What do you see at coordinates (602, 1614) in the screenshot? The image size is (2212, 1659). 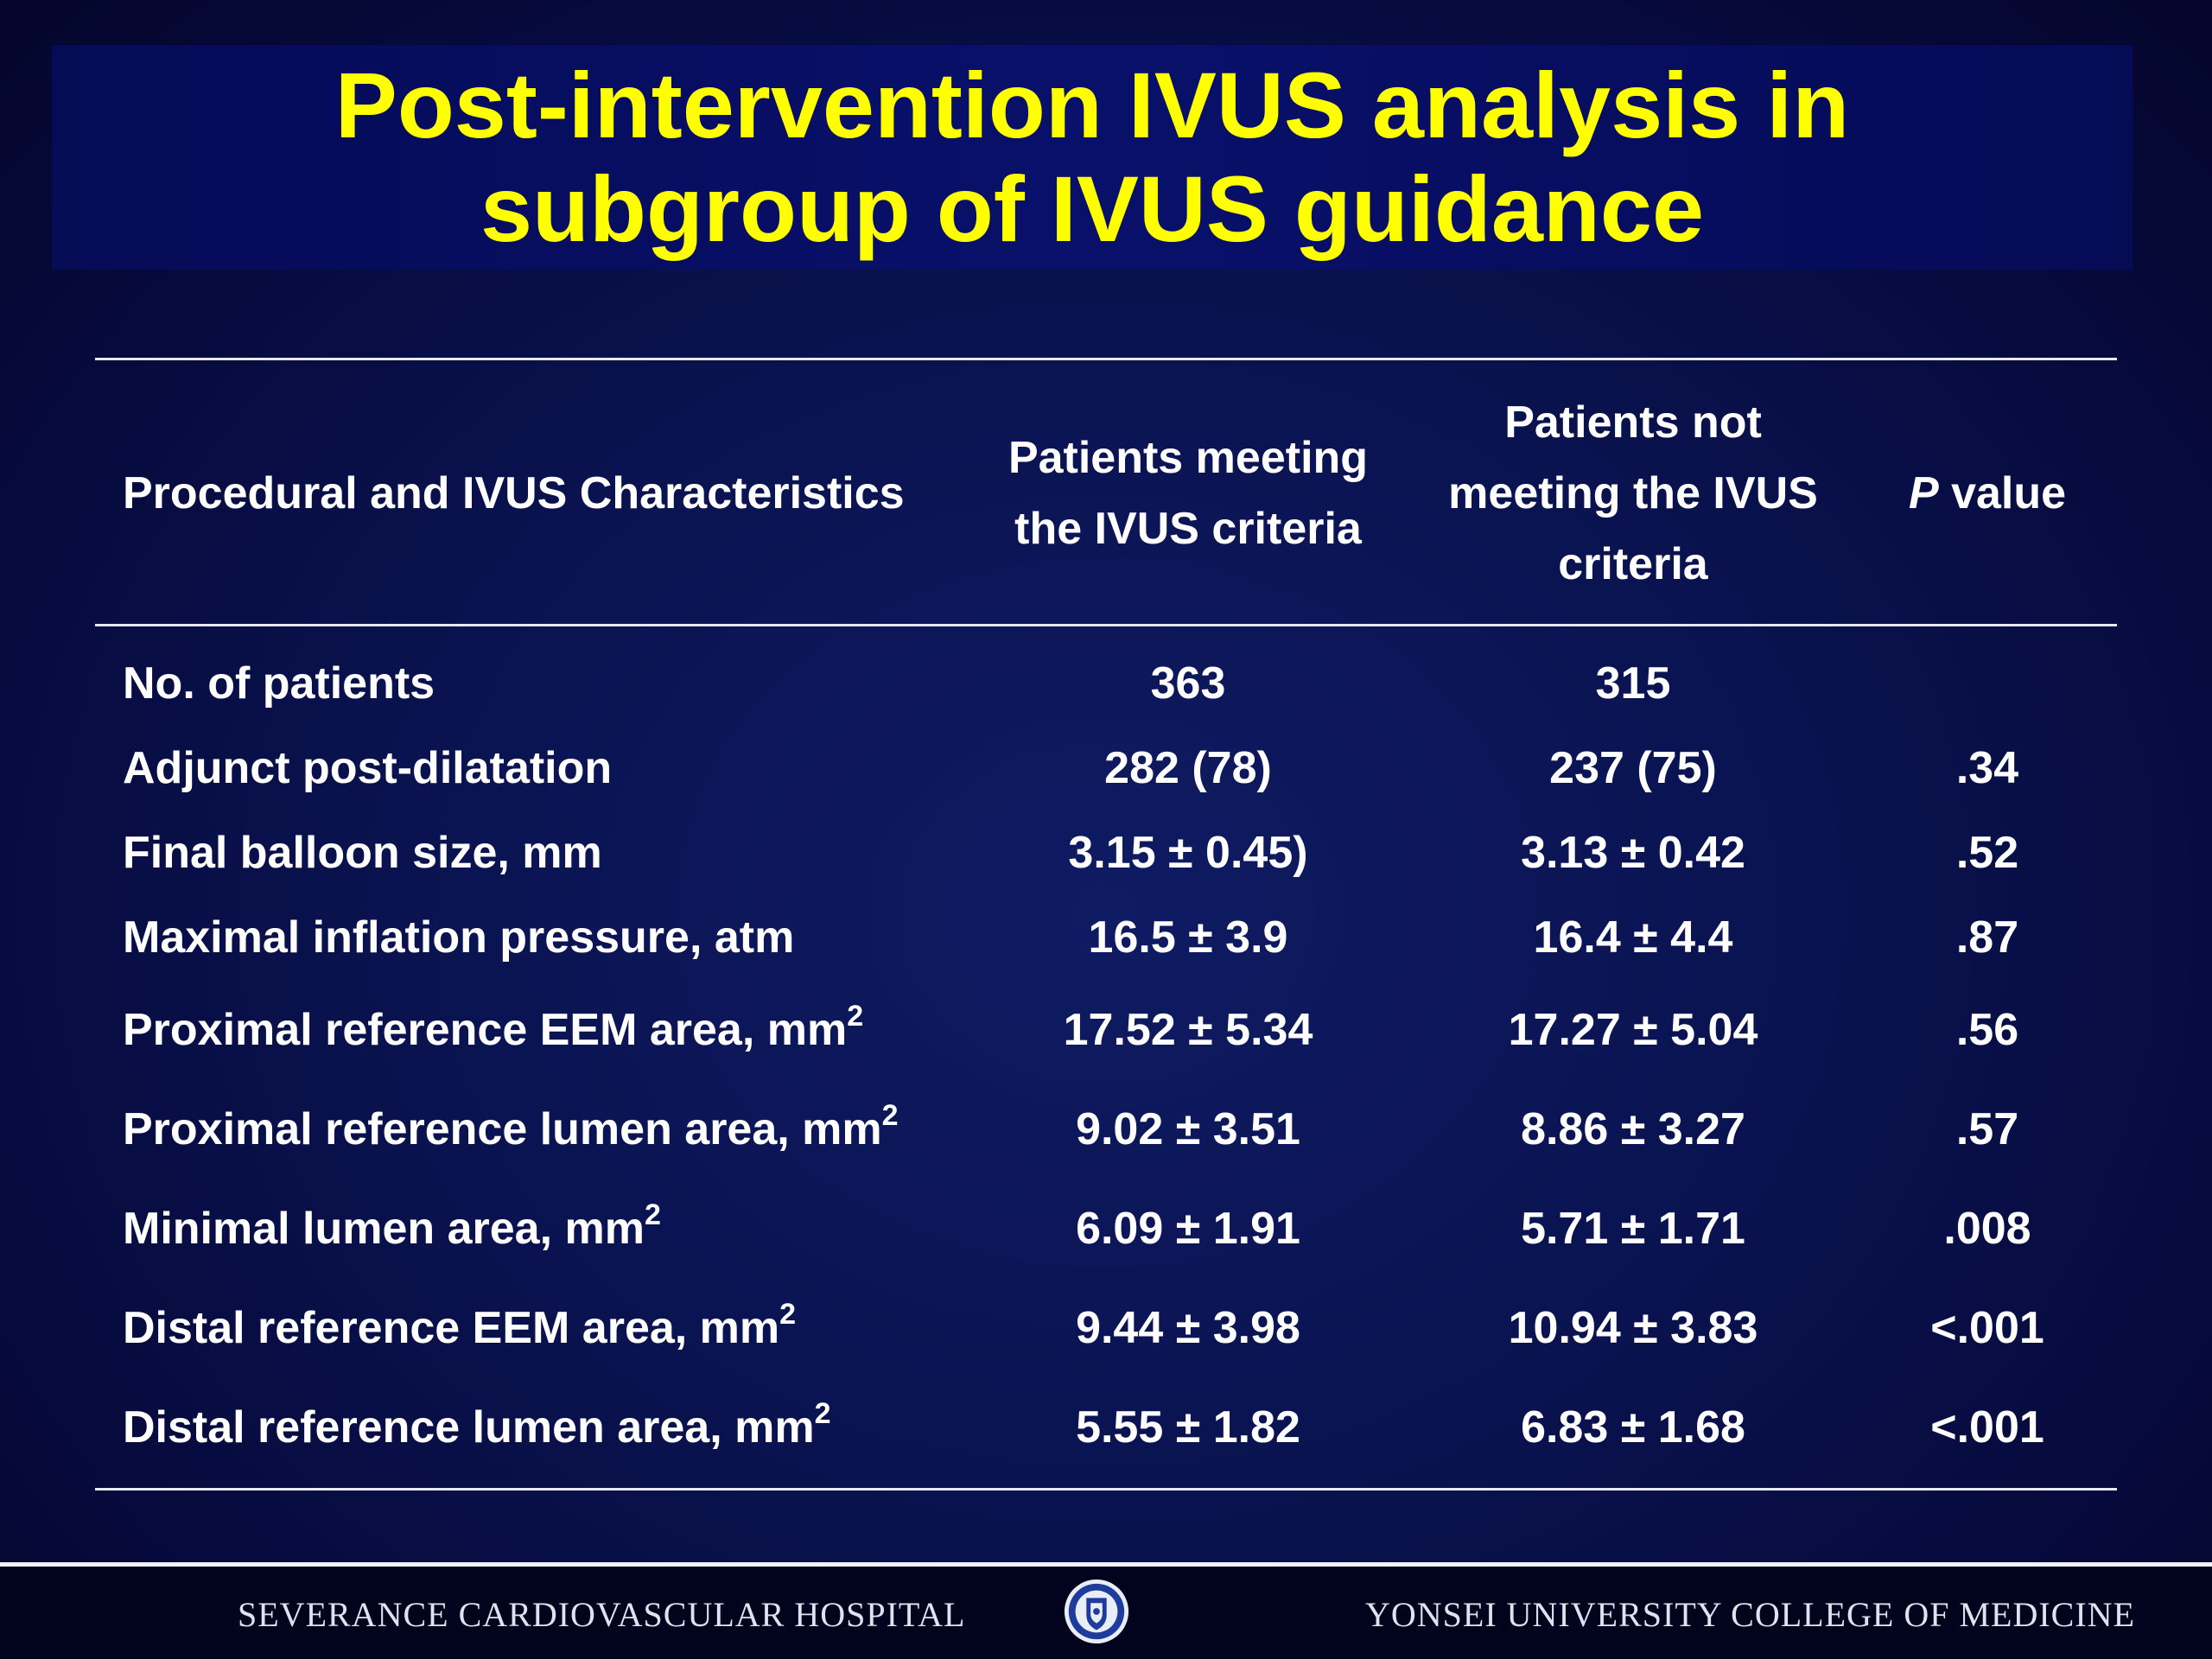 I see `footer-hospital-name: SEVERANCE CARDIOVASCULAR HOSPITAL` at bounding box center [602, 1614].